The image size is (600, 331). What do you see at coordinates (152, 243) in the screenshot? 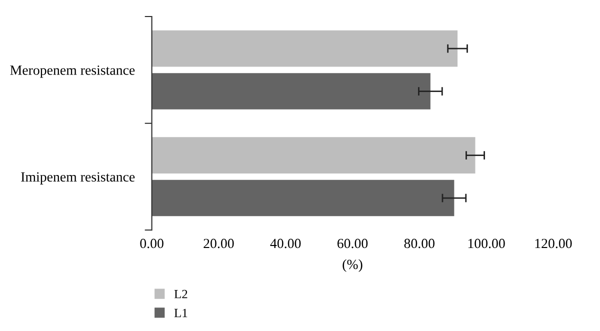
I see `x-tick-label: 0.00` at bounding box center [152, 243].